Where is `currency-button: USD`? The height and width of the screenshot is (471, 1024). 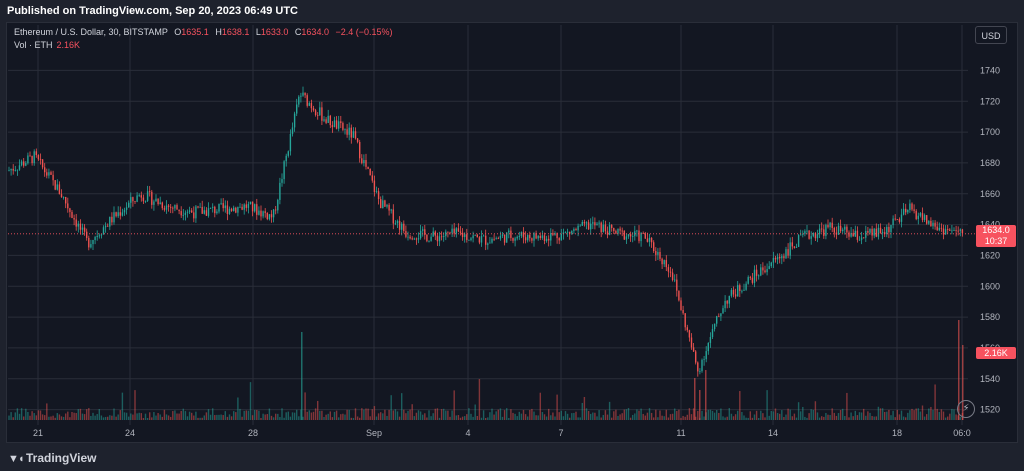
currency-button: USD is located at coordinates (991, 35).